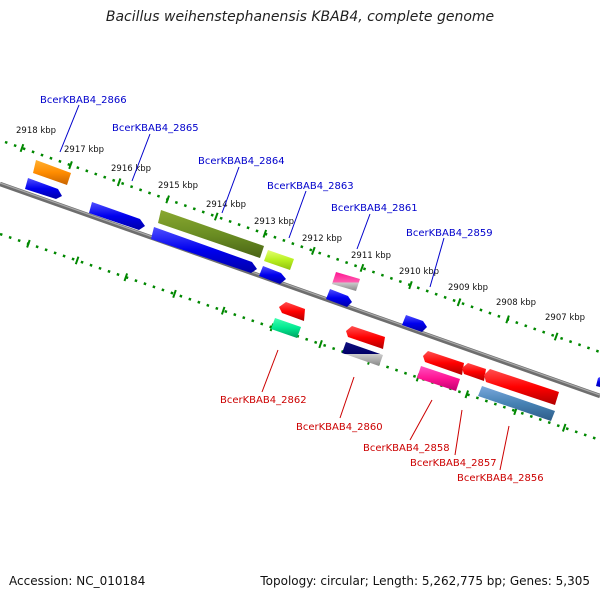  Describe the element at coordinates (371, 256) in the screenshot. I see `kbp-label-2911: 2911 kbp` at that location.